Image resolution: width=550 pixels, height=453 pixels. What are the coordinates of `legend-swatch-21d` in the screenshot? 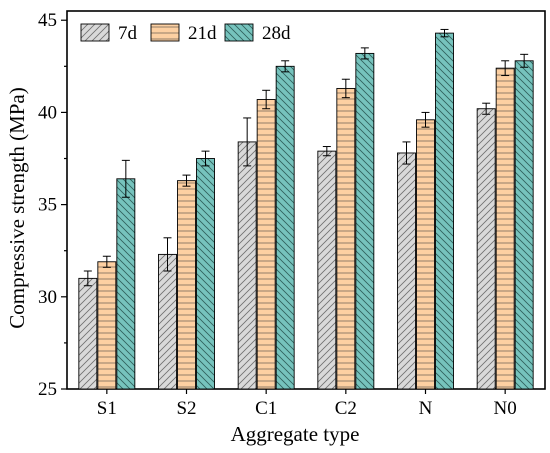 It's located at (165, 32).